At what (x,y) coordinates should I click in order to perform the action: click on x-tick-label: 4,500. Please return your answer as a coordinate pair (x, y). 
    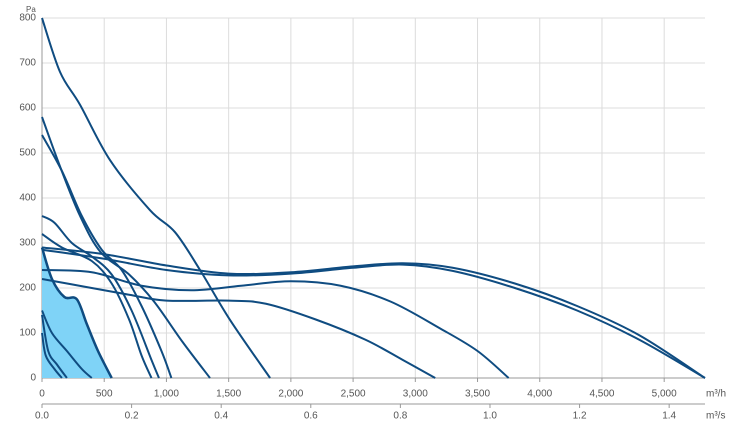
    Looking at the image, I should click on (601, 394).